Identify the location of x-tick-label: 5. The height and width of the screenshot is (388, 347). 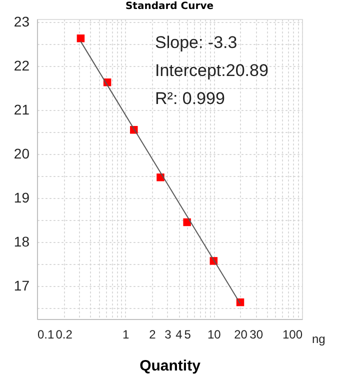
(188, 335).